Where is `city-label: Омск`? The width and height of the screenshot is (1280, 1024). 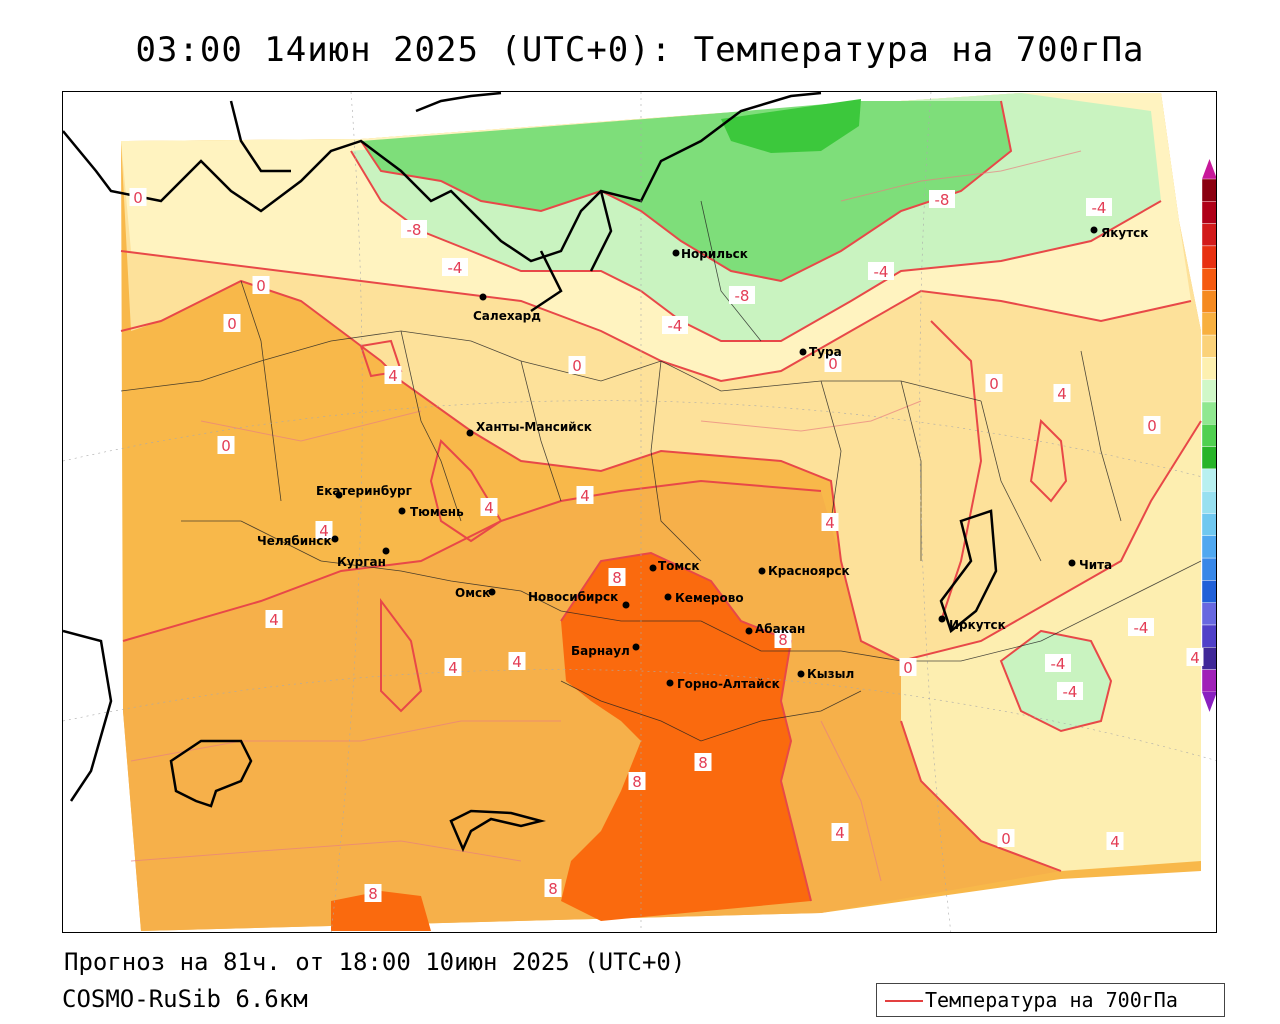
city-label: Омск is located at coordinates (472, 593).